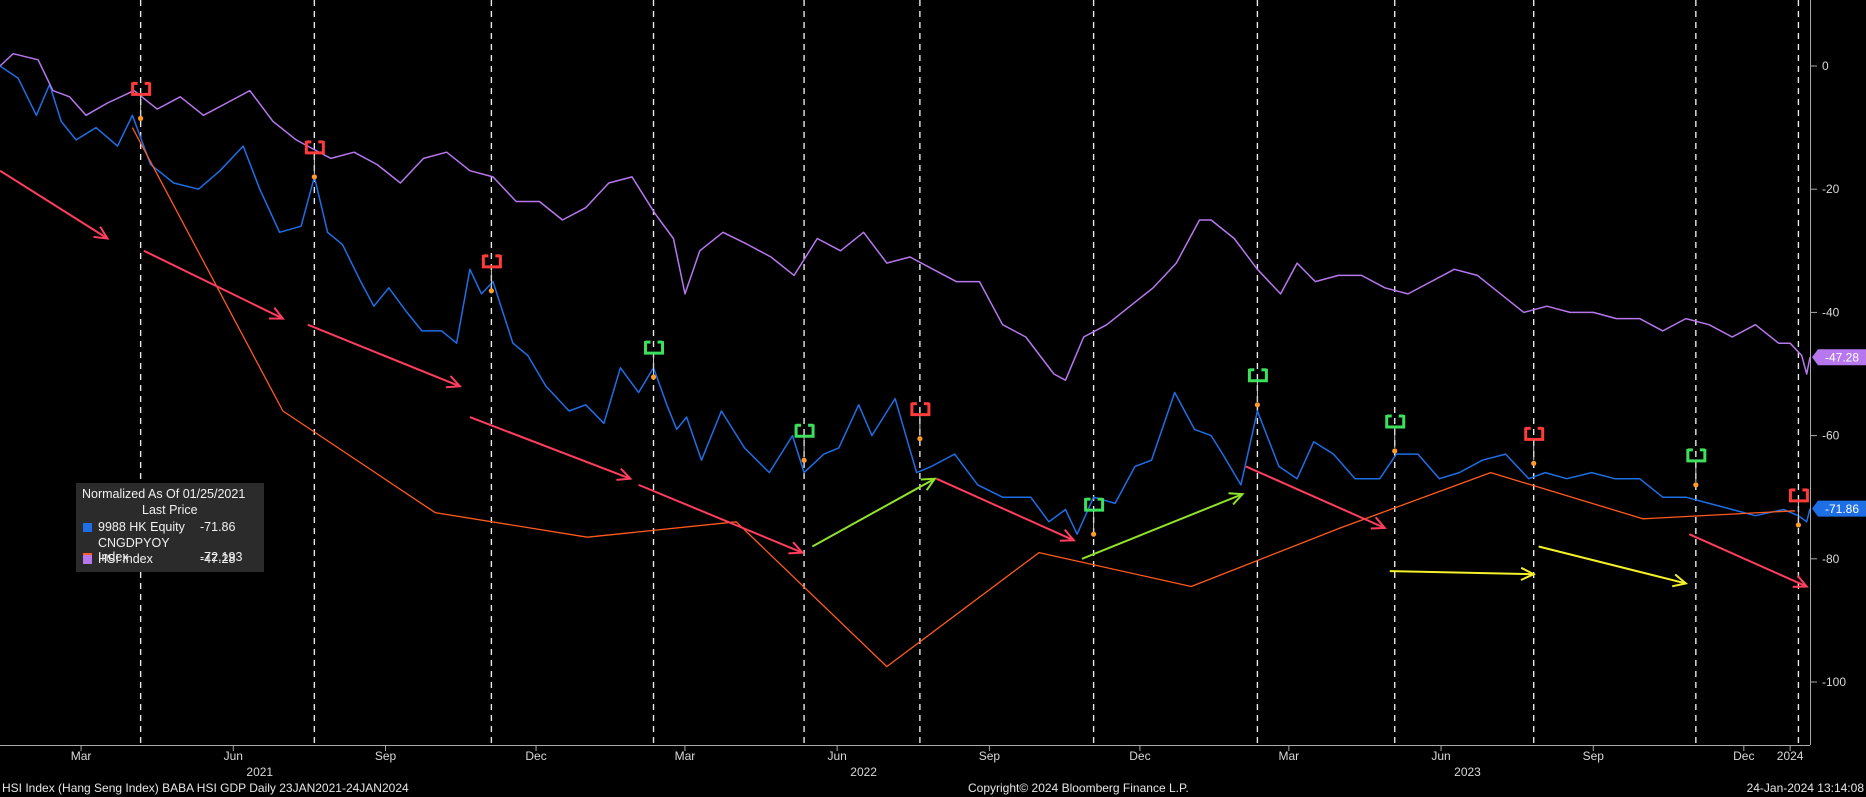 The image size is (1866, 797). What do you see at coordinates (1467, 772) in the screenshot?
I see `x-year-label: 2023` at bounding box center [1467, 772].